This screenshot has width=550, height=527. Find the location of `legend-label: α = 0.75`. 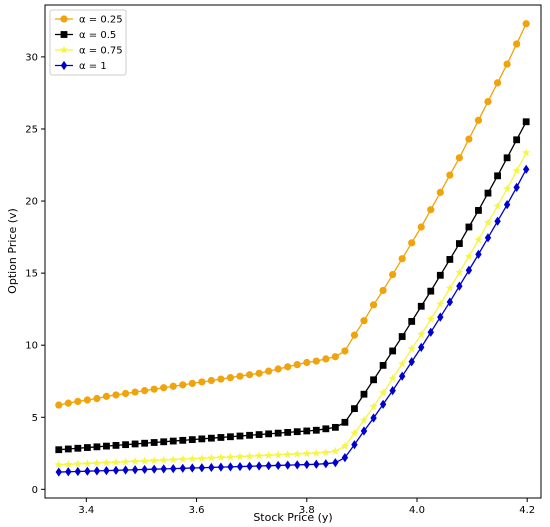

legend-label: α = 0.75 is located at coordinates (101, 51).